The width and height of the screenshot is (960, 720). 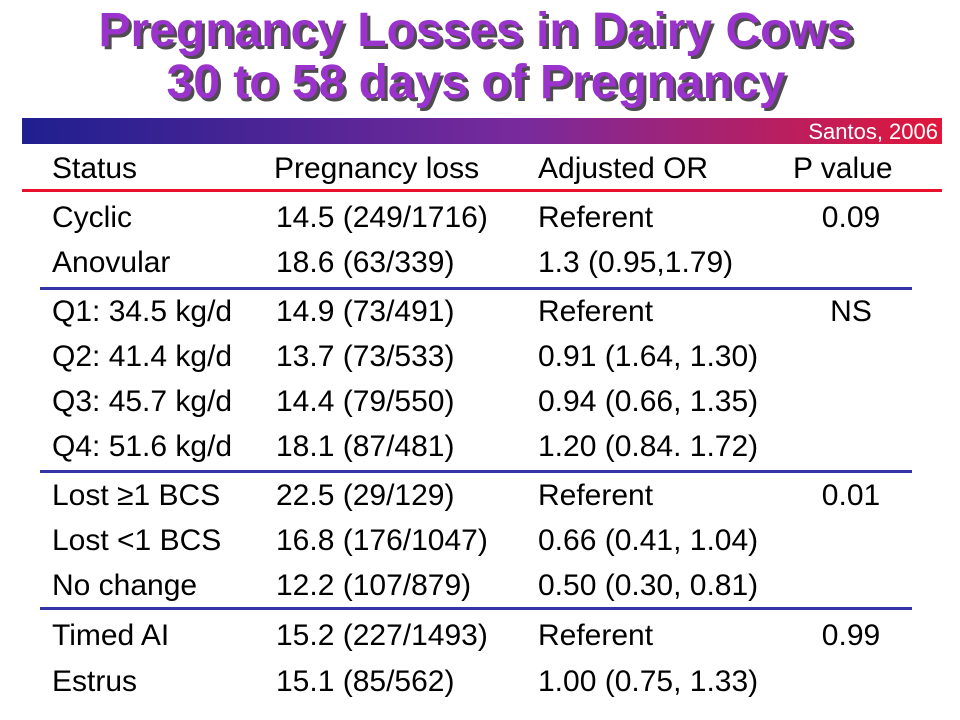 What do you see at coordinates (648, 540) in the screenshot?
I see `adjusted-or-cell: 0.66 (0.41, 1.04)` at bounding box center [648, 540].